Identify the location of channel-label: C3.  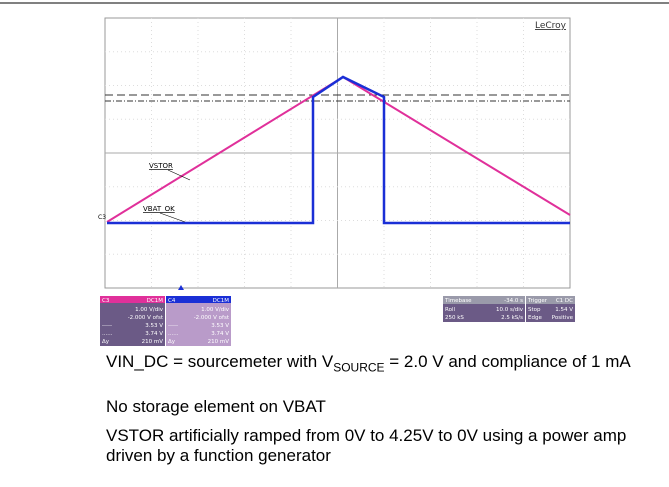
(102, 217).